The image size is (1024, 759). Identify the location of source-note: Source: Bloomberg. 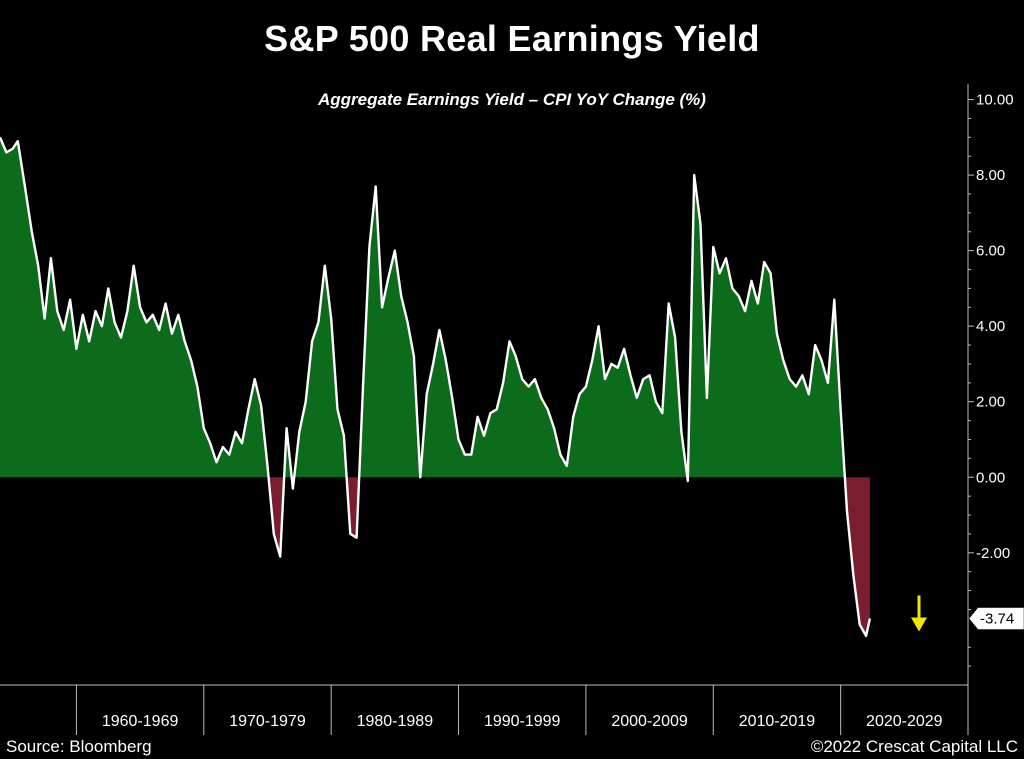
(79, 746).